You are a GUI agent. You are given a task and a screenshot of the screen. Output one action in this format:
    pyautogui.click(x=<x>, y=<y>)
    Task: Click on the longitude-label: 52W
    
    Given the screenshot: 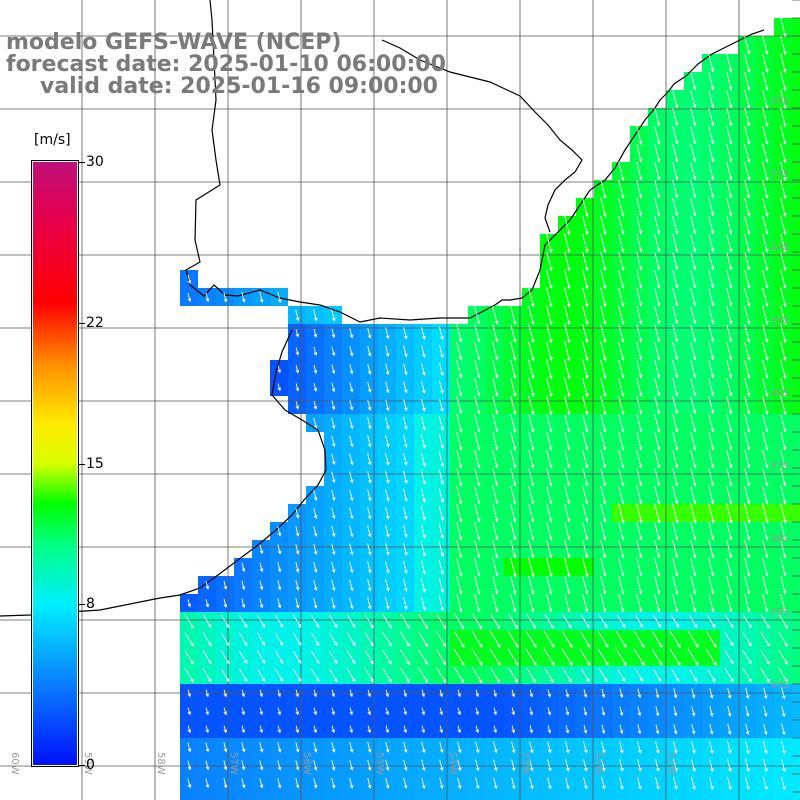 What is the action you would take?
    pyautogui.click(x=598, y=763)
    